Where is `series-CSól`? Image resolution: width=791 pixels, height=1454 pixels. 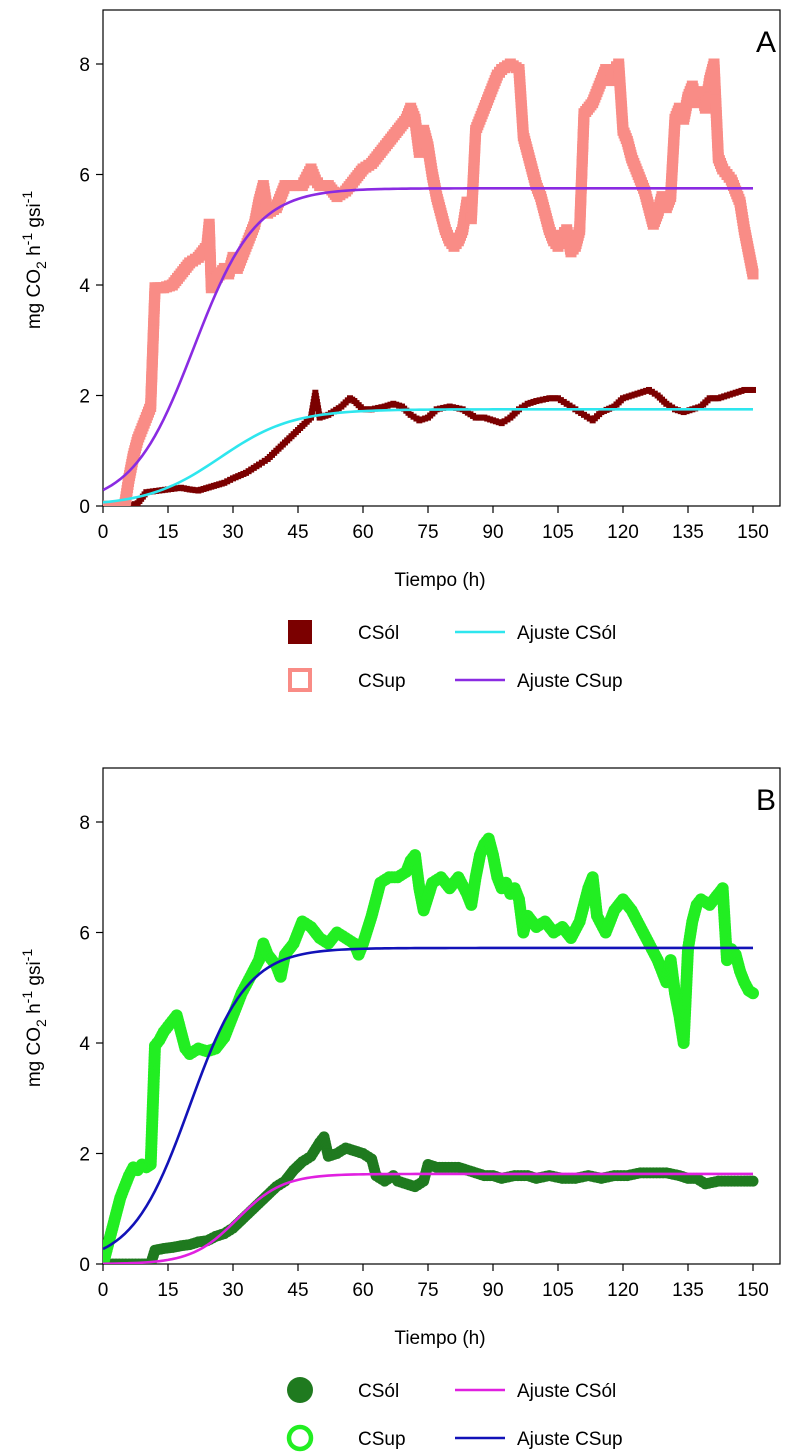
series-CSól is located at coordinates (431, 1197).